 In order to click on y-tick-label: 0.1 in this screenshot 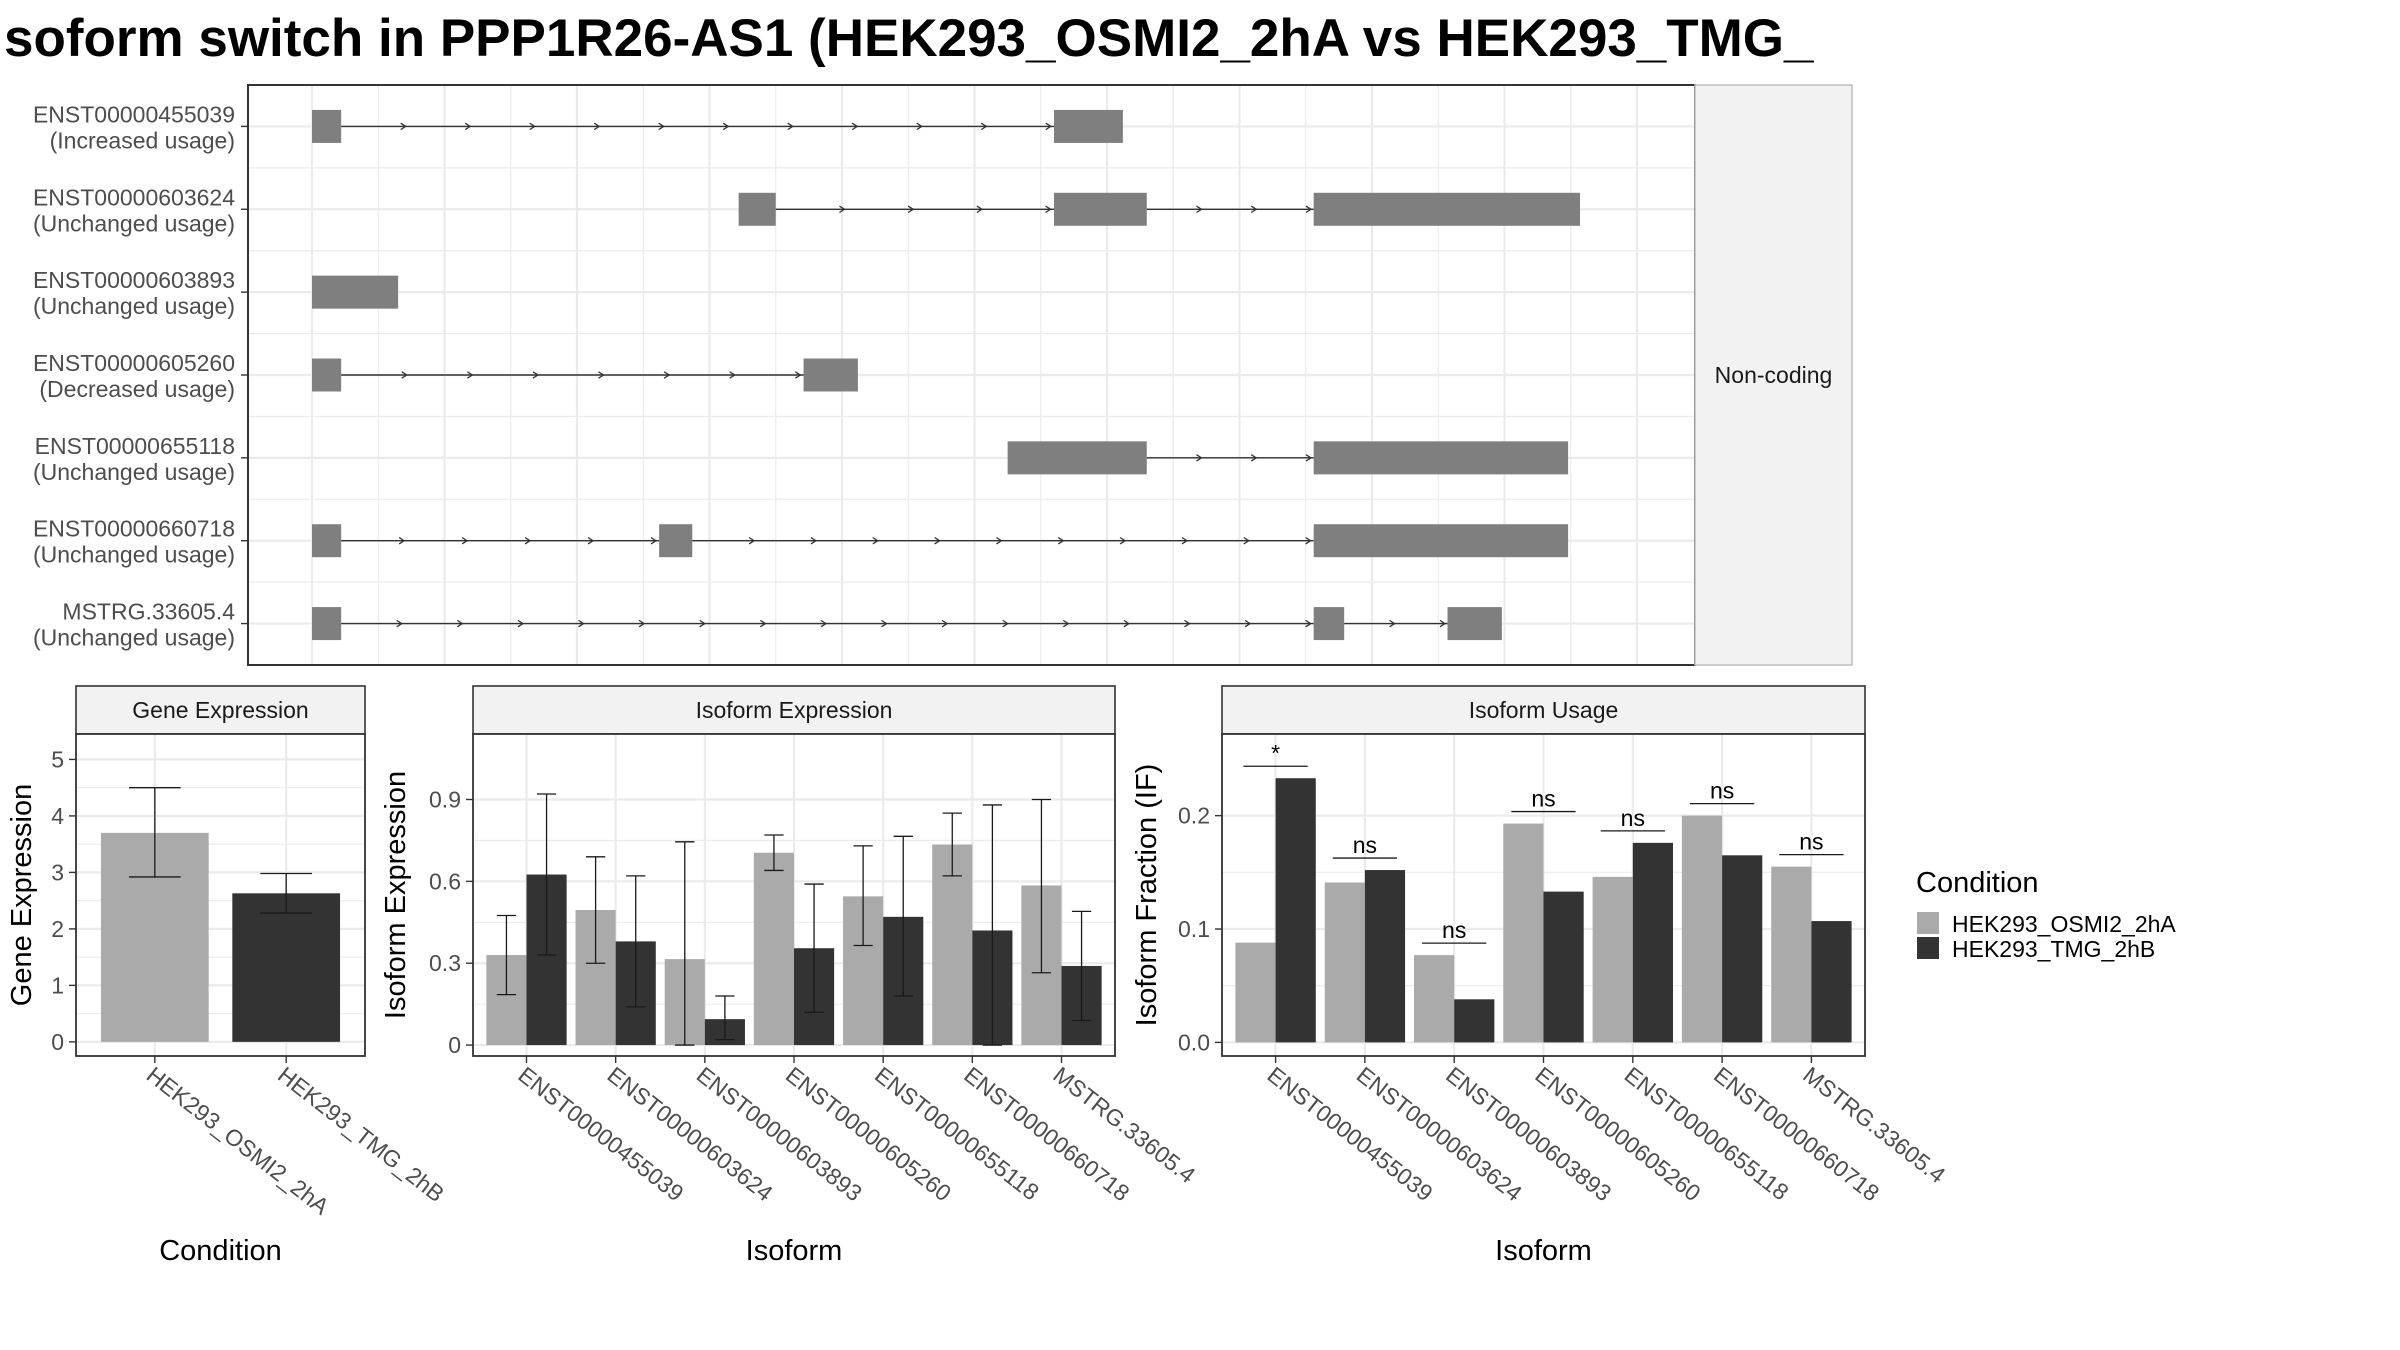, I will do `click(1194, 929)`.